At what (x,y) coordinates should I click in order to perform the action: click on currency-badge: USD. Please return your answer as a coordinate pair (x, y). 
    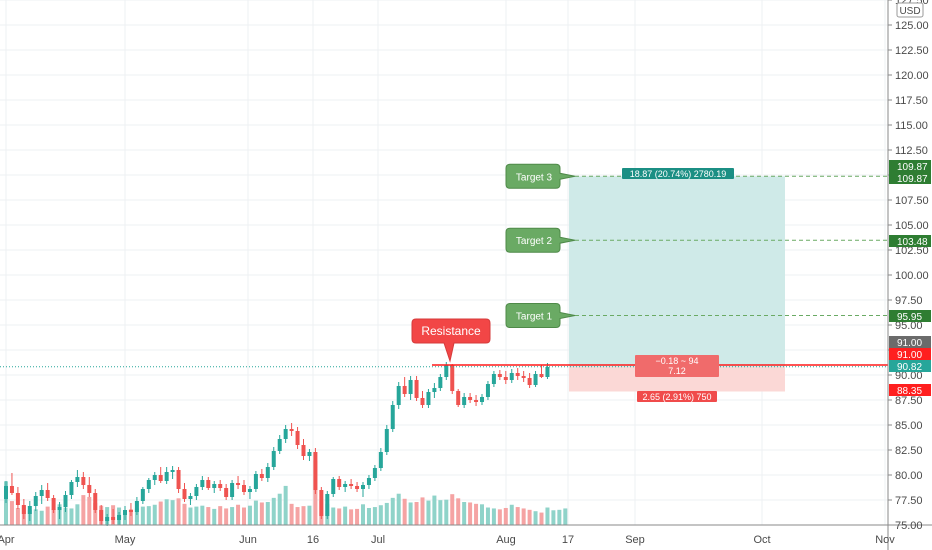
    Looking at the image, I should click on (910, 10).